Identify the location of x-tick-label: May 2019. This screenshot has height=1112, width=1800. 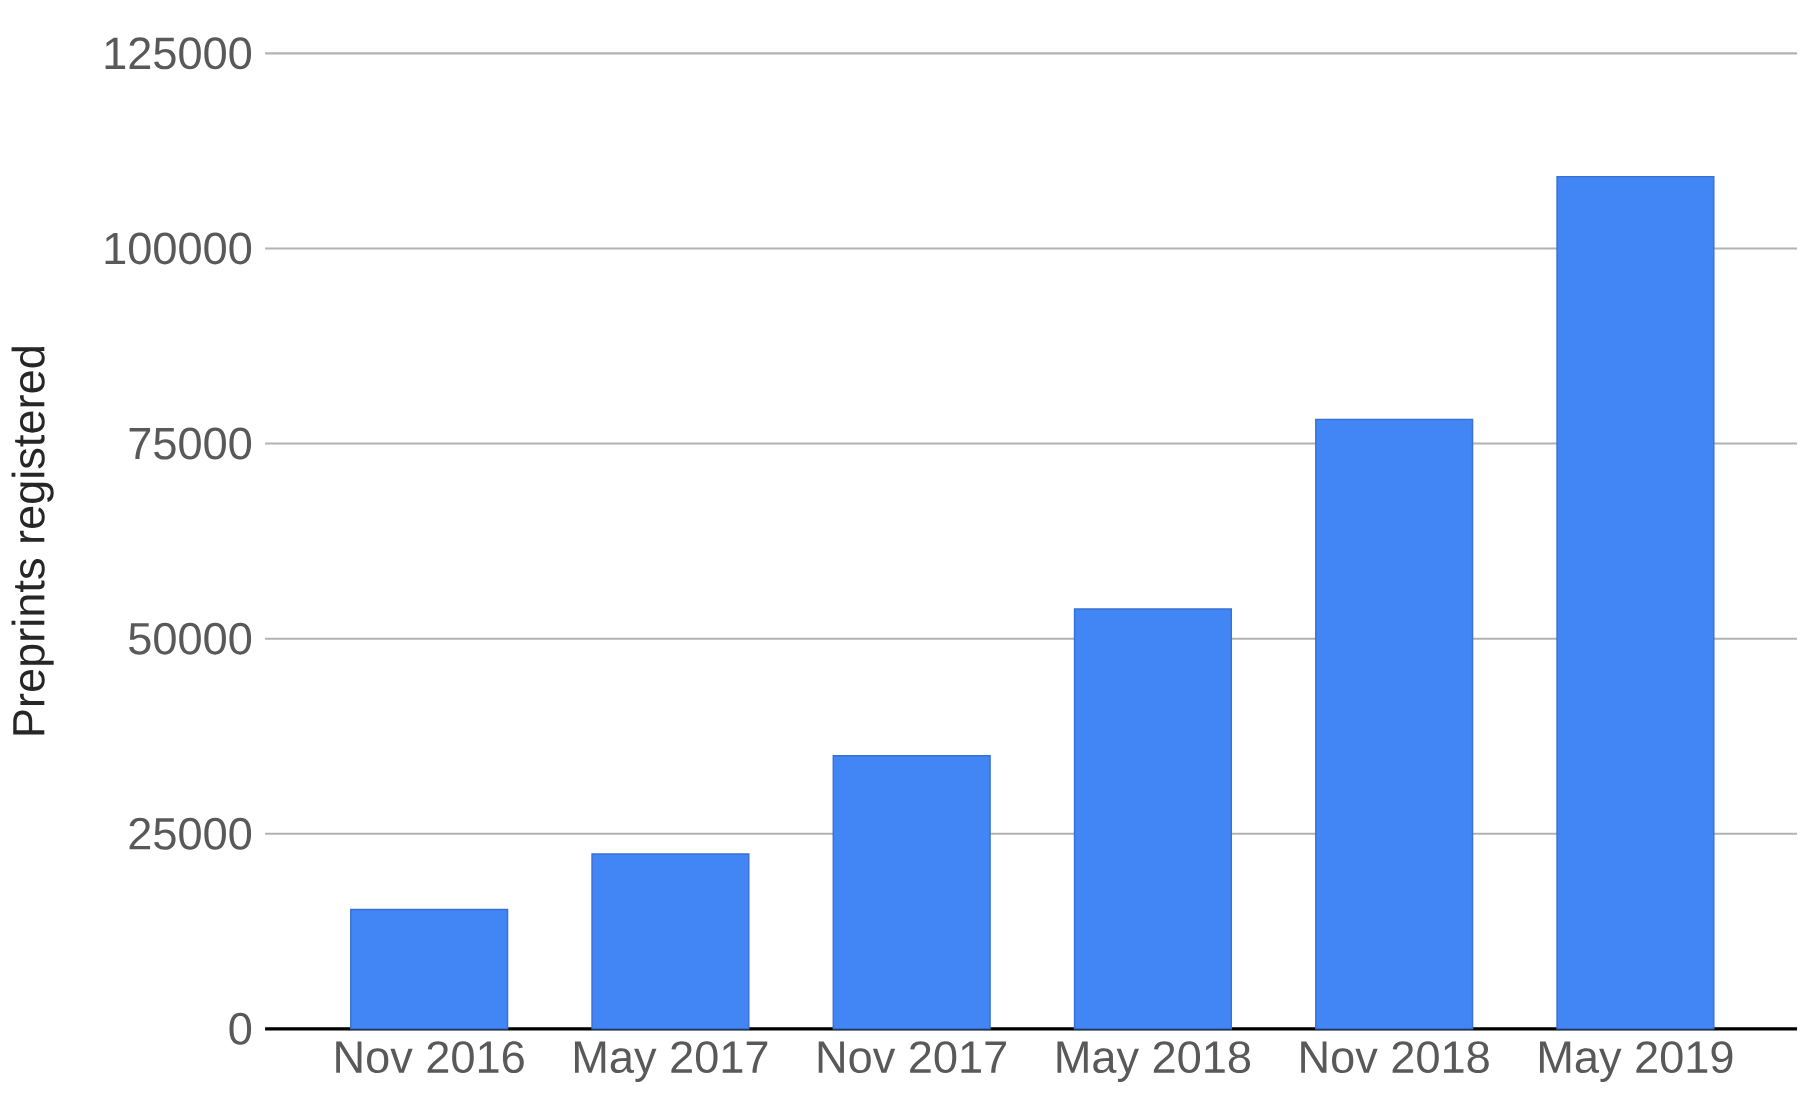
(1636, 1062).